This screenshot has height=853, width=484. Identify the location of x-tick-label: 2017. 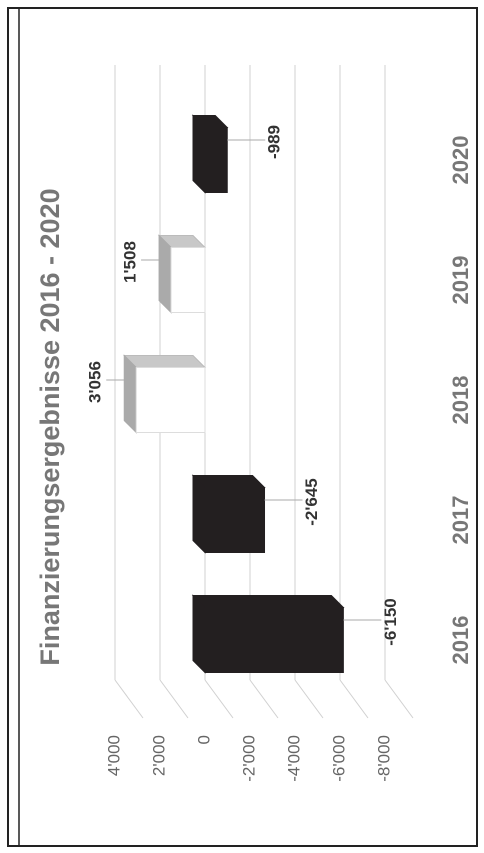
(460, 520).